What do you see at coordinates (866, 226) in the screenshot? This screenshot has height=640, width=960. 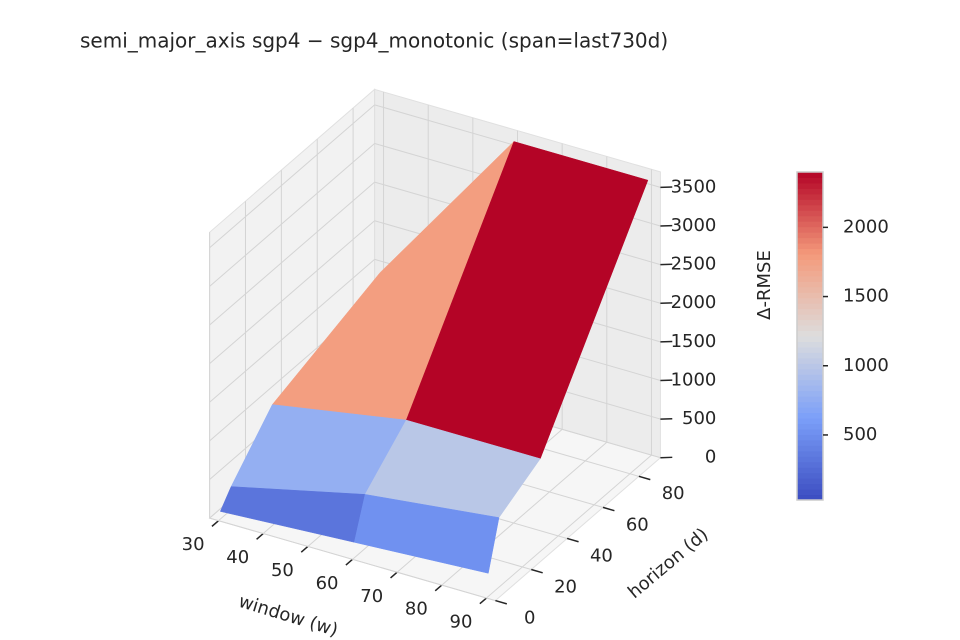 I see `colorbar-tick-label: 2000` at bounding box center [866, 226].